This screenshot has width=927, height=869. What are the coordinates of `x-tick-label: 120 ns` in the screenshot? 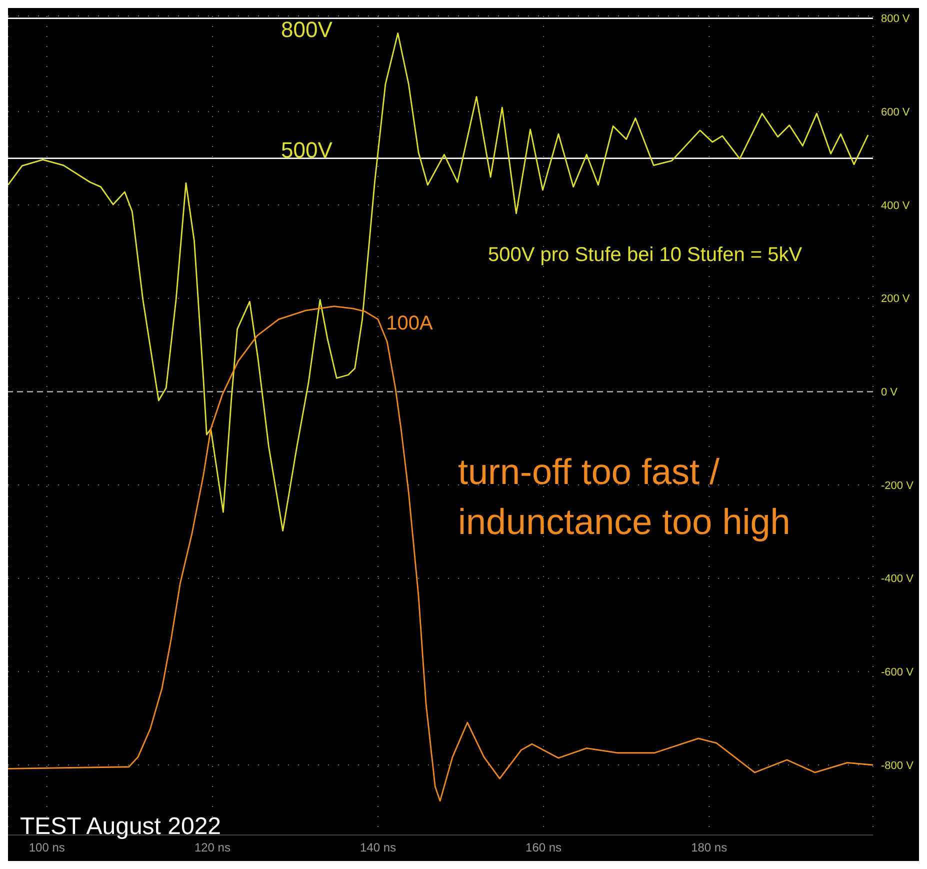 It's located at (212, 847).